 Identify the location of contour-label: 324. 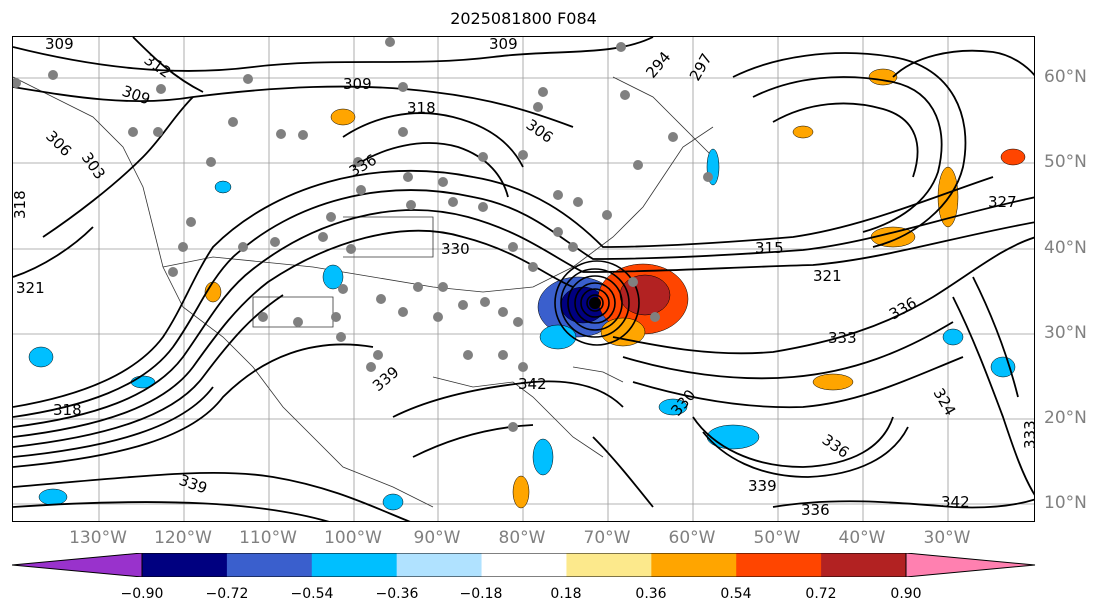
(945, 402).